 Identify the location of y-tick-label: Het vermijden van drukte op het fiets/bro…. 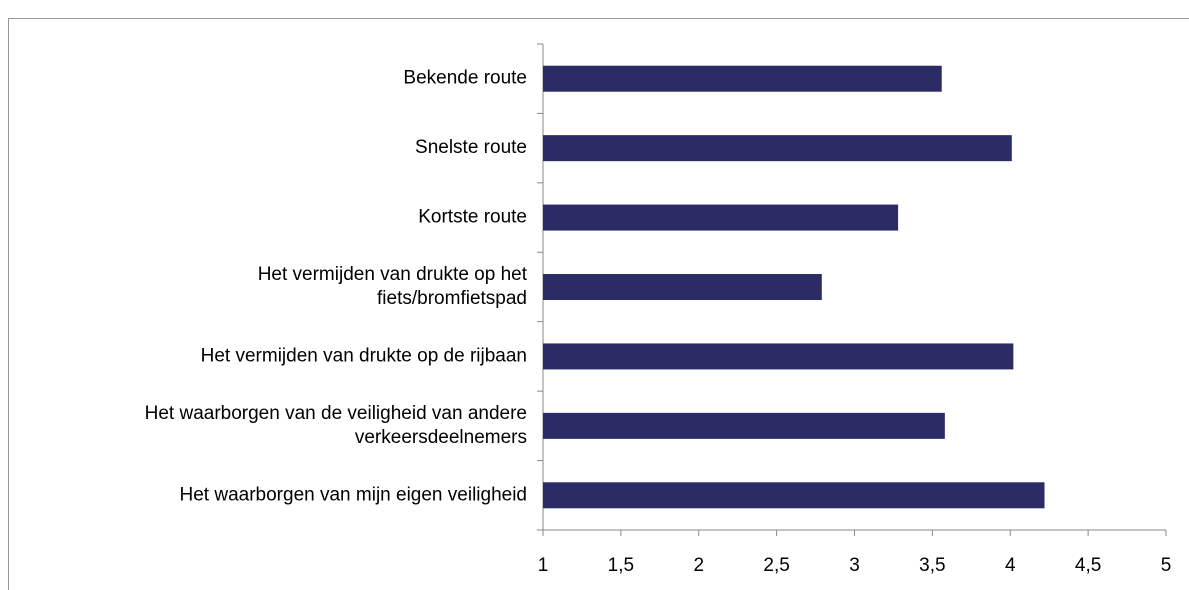
(393, 286).